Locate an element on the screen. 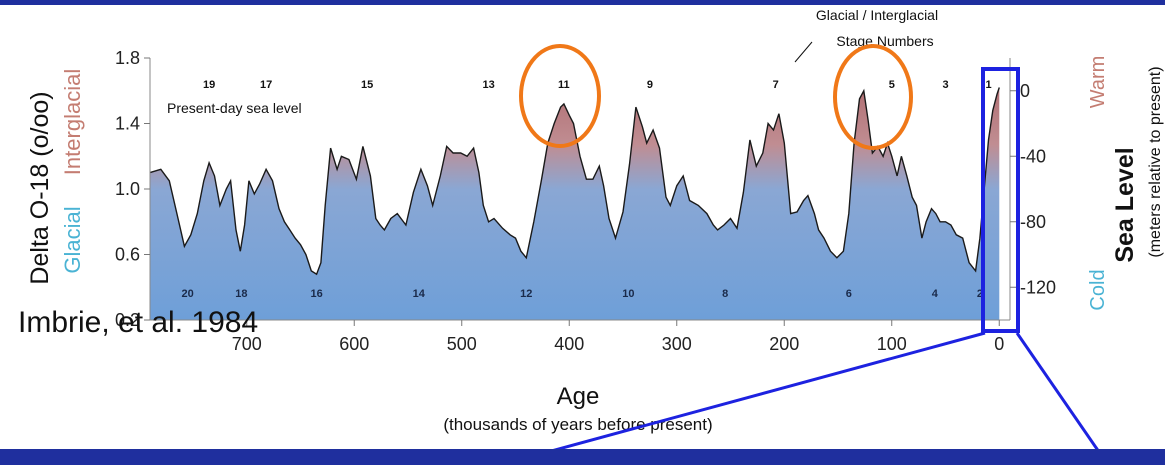  stage-number-odd: 5 is located at coordinates (892, 85).